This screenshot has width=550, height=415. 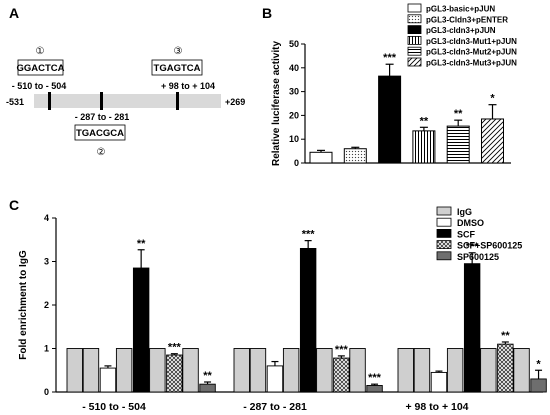 I want to click on site-sequence-3: TGAGTCA, so click(x=177, y=68).